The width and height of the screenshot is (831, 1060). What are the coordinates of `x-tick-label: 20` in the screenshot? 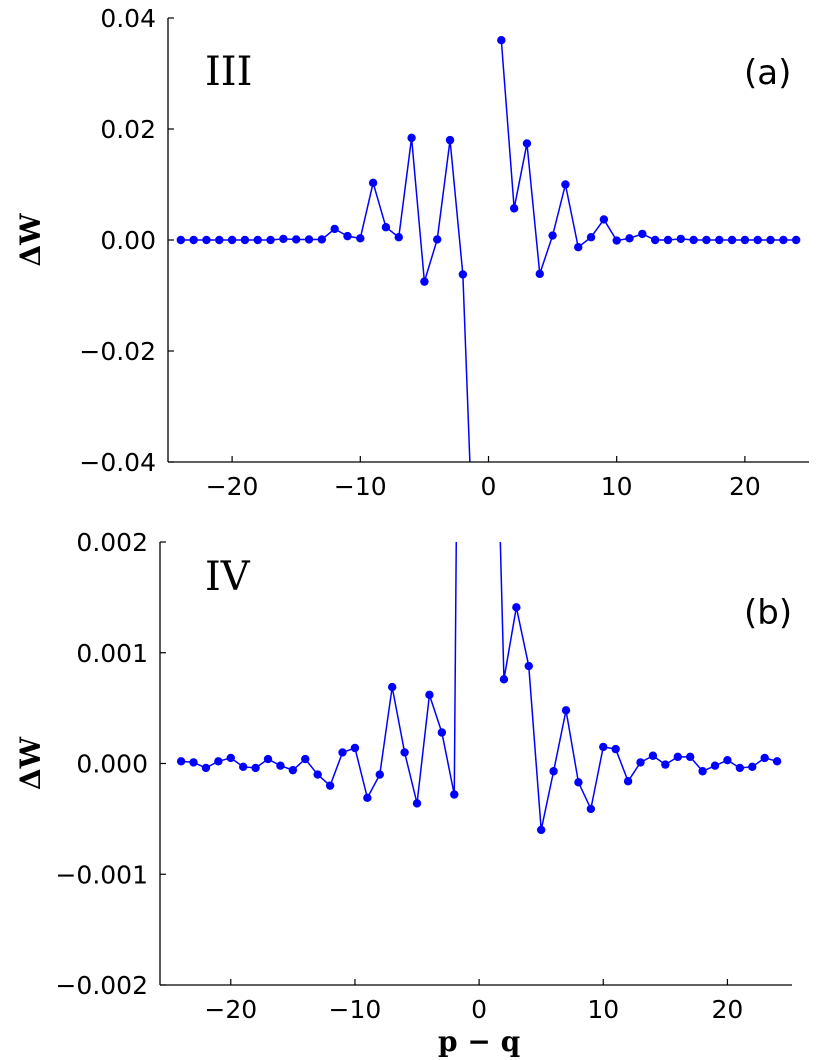 It's located at (728, 1009).